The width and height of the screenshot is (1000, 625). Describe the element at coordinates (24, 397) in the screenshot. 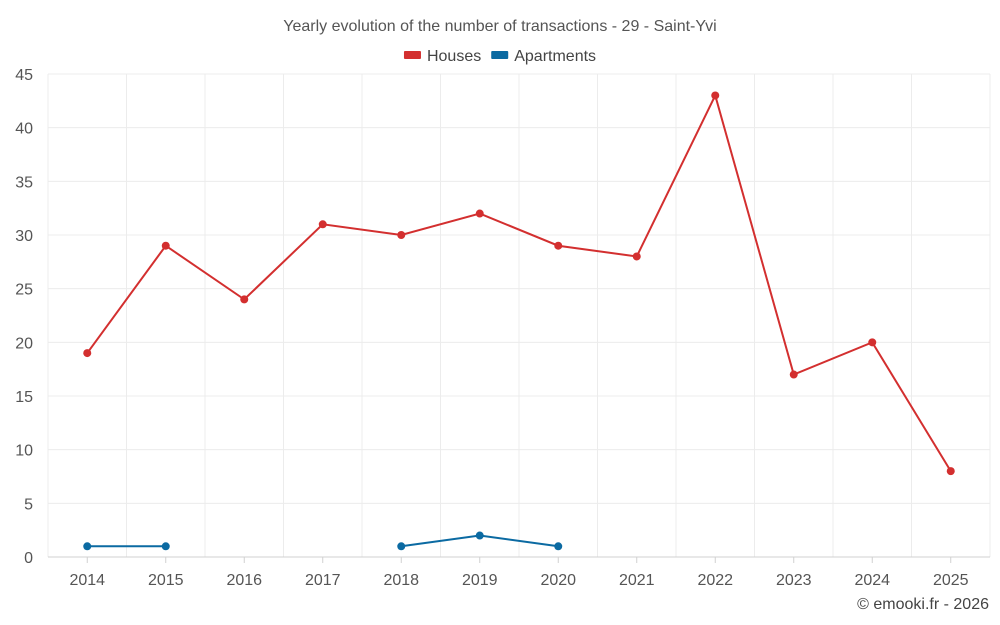

I see `y-tick-label: 15` at that location.